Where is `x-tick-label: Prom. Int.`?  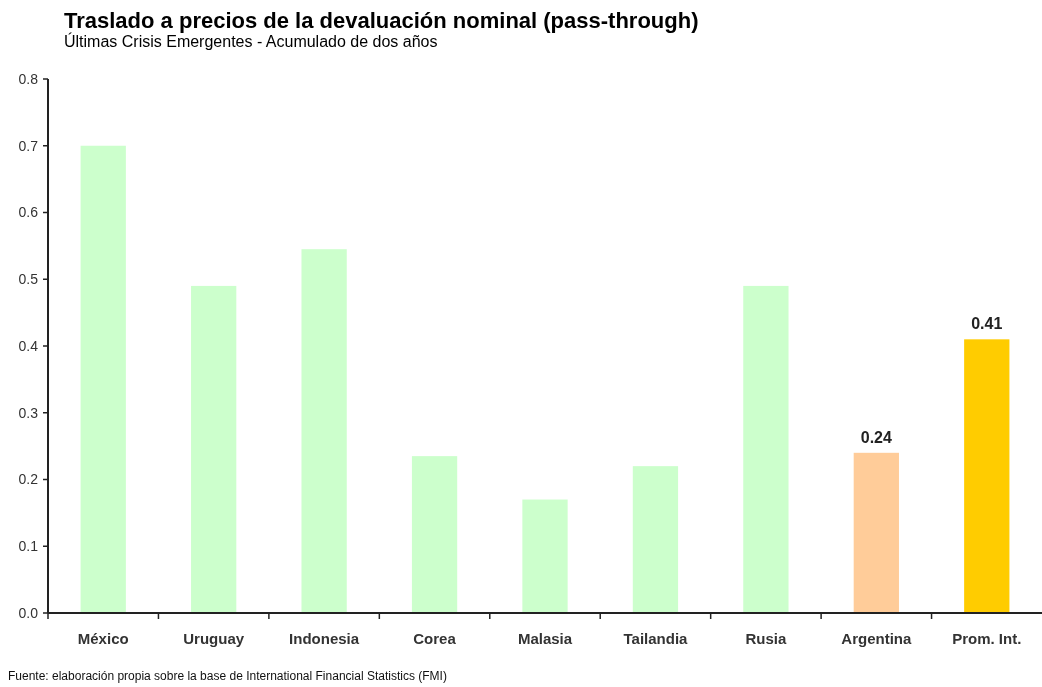
x-tick-label: Prom. Int. is located at coordinates (987, 638).